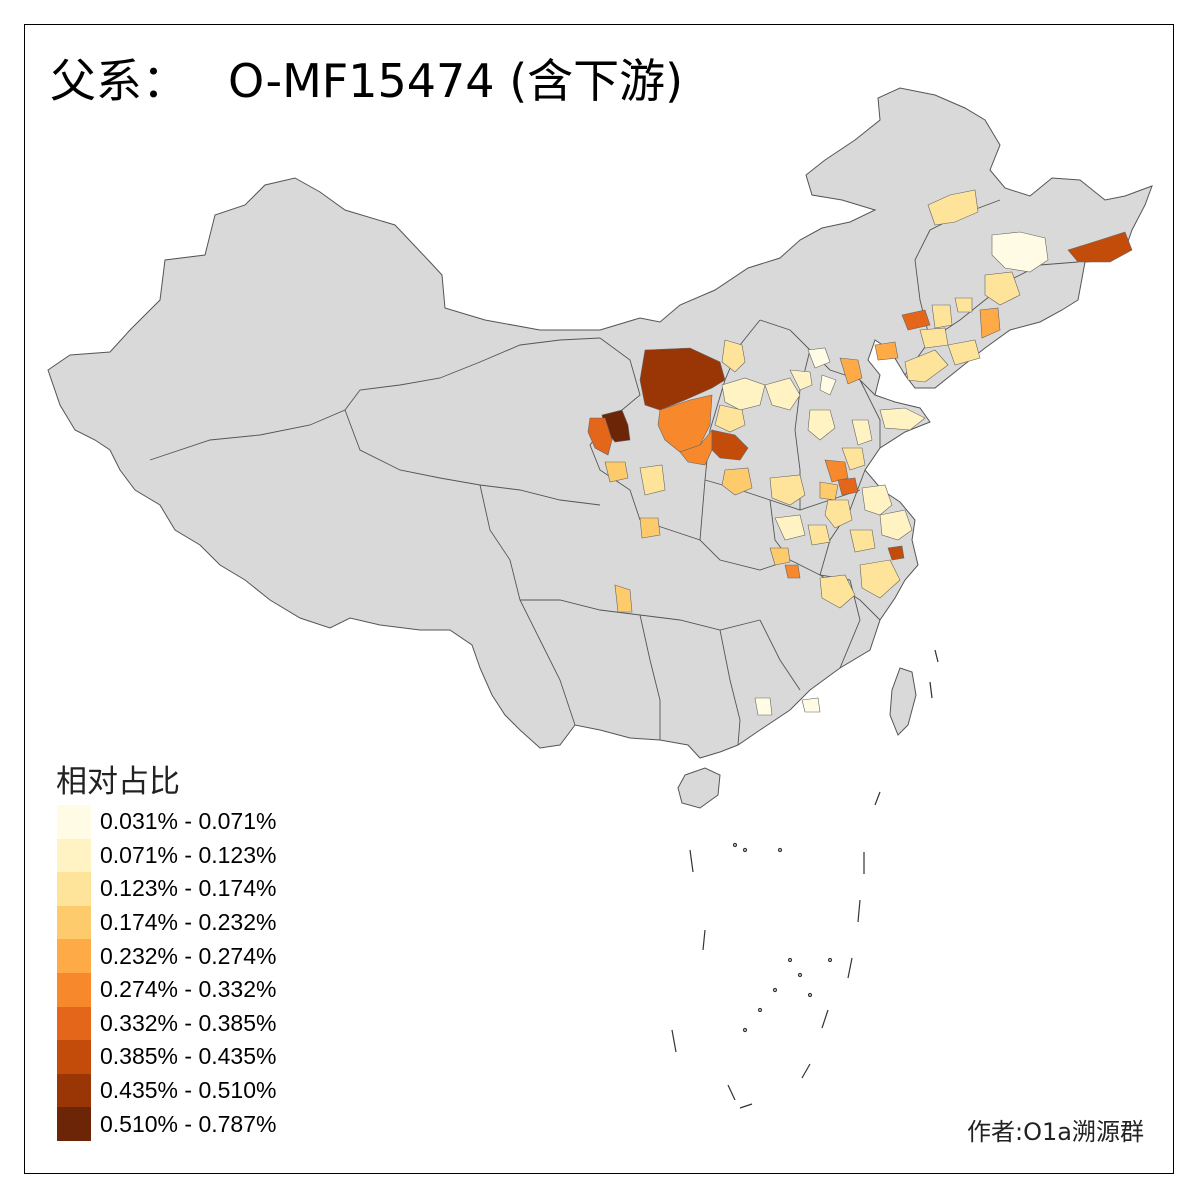 Image resolution: width=1200 pixels, height=1200 pixels. I want to click on legend-item: 0.031% - 0.071%, so click(166, 822).